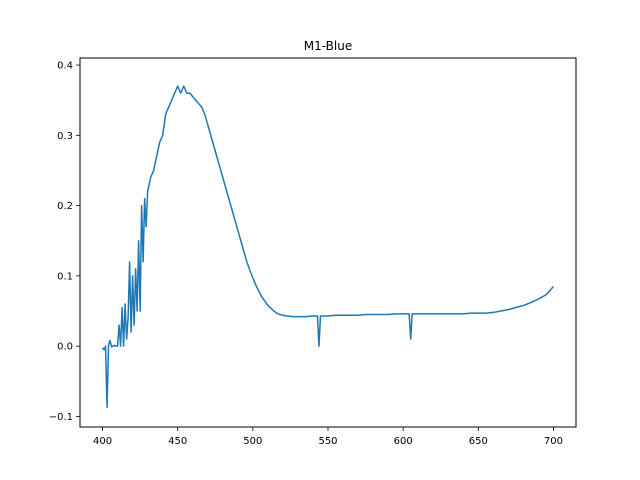 The height and width of the screenshot is (480, 640). Describe the element at coordinates (478, 441) in the screenshot. I see `x-tick-label: 650` at that location.